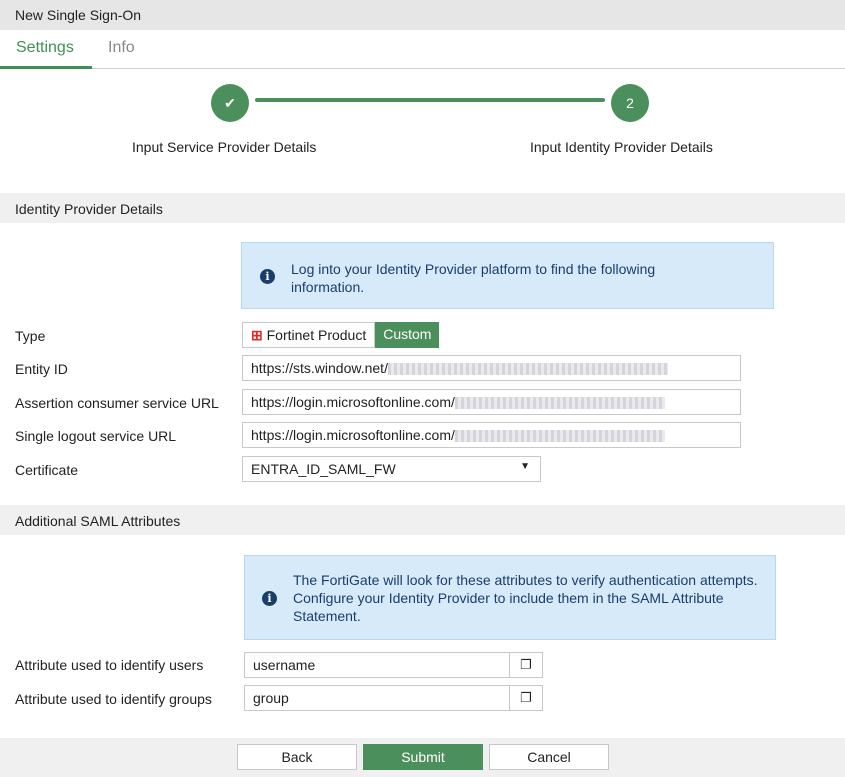 This screenshot has width=845, height=777. I want to click on window-title: New Single Sign-On, so click(422, 15).